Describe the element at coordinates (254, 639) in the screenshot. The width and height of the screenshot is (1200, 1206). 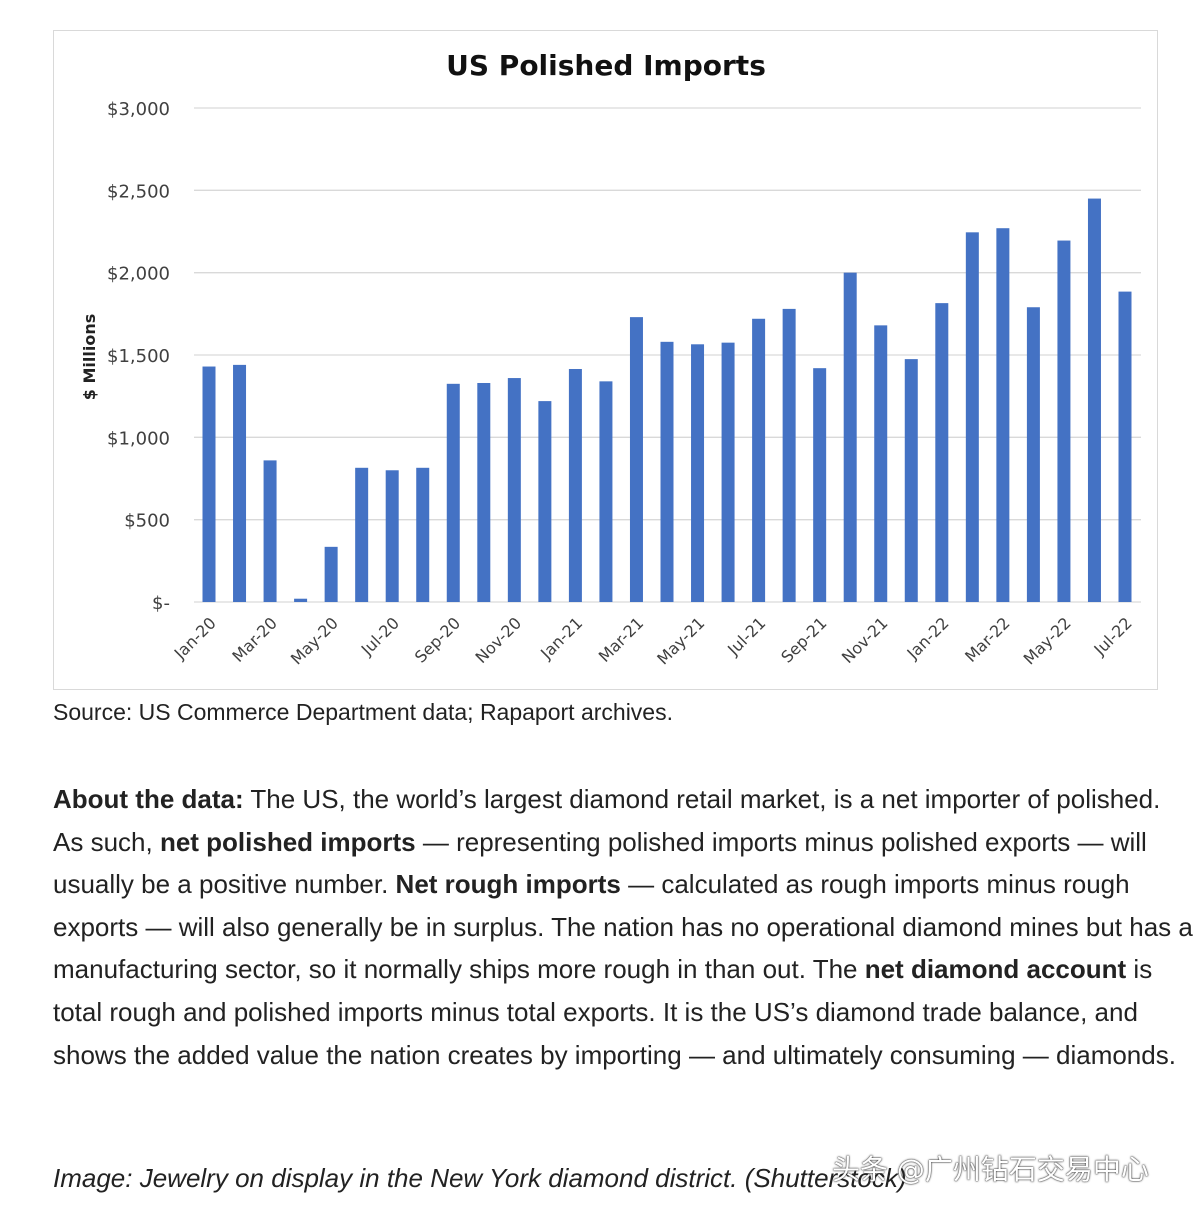
I see `x-tick-label: Mar-20` at that location.